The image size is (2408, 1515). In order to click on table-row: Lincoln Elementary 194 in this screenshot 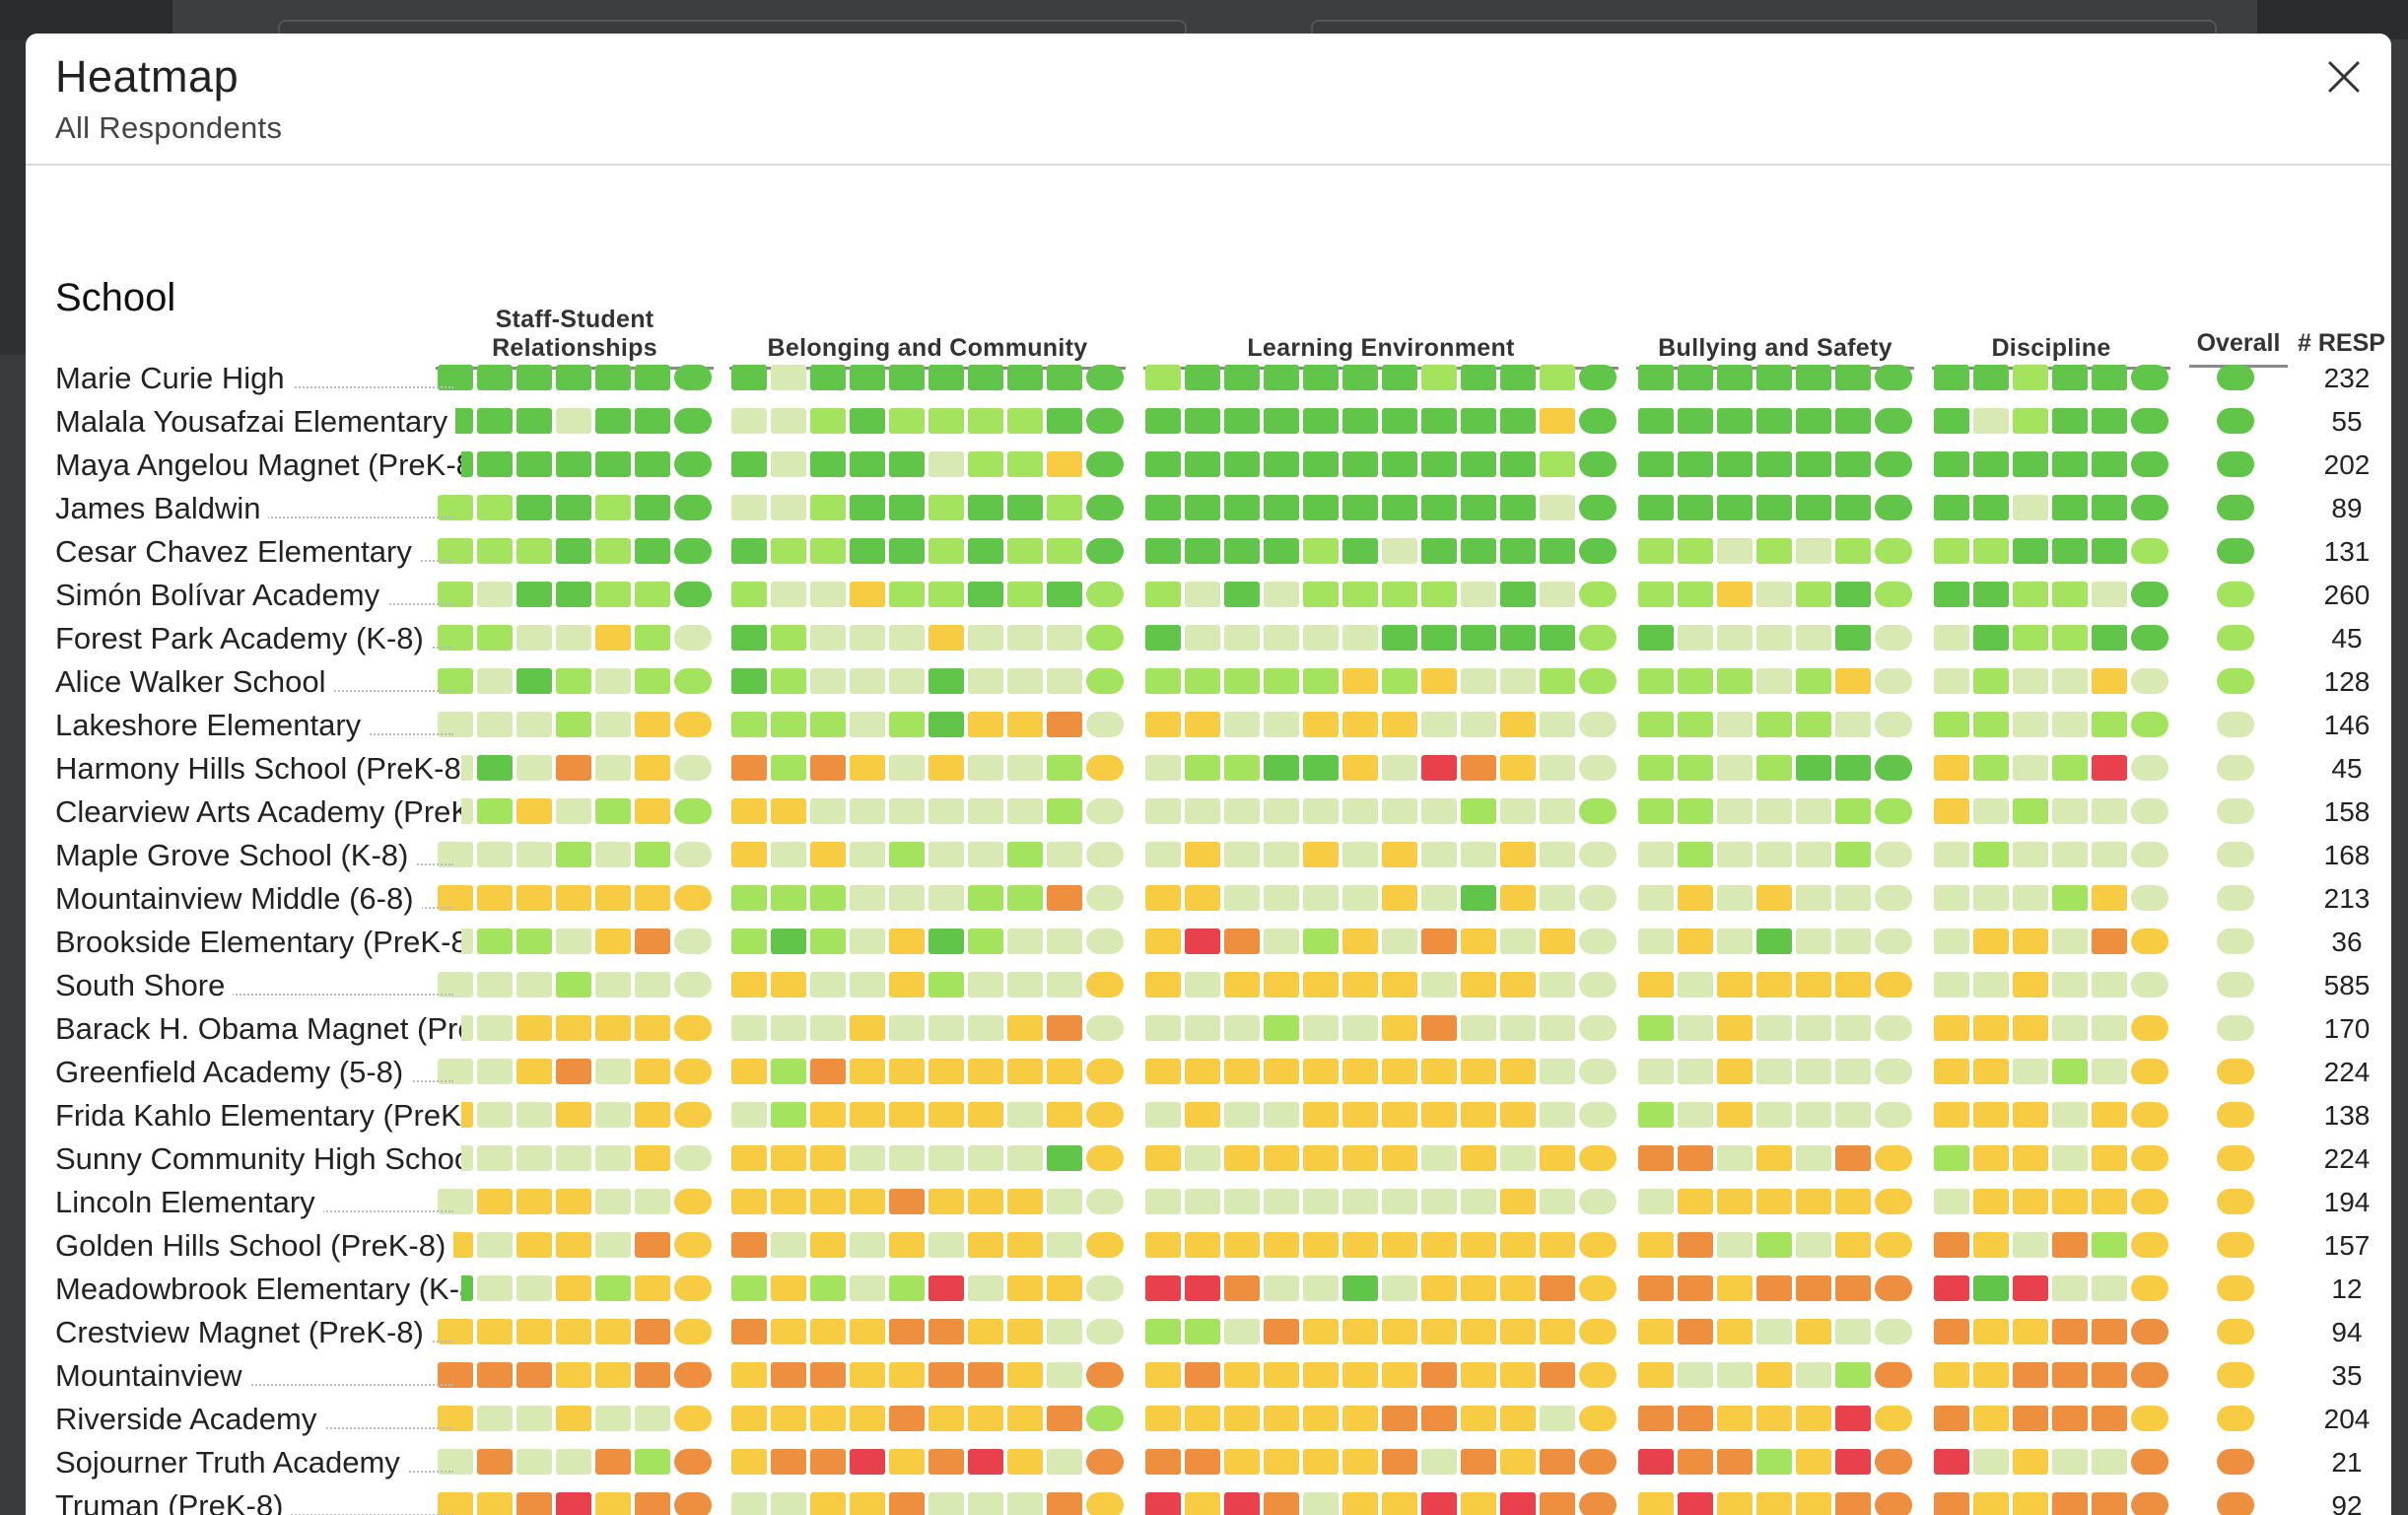, I will do `click(1209, 1202)`.